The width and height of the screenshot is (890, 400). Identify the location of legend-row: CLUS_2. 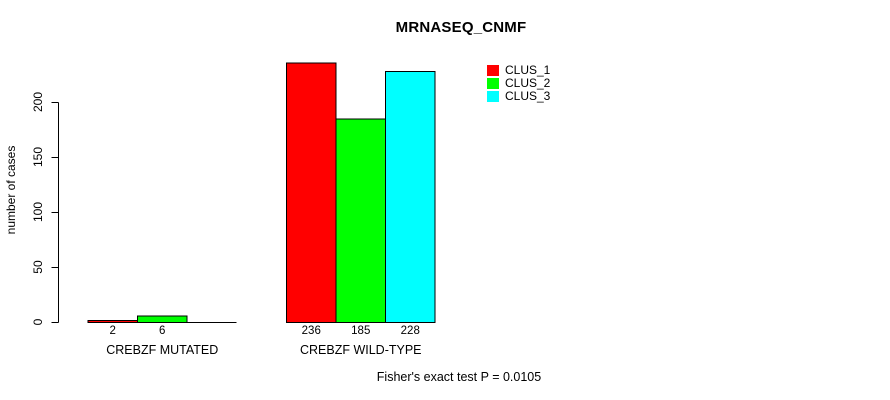
(518, 83).